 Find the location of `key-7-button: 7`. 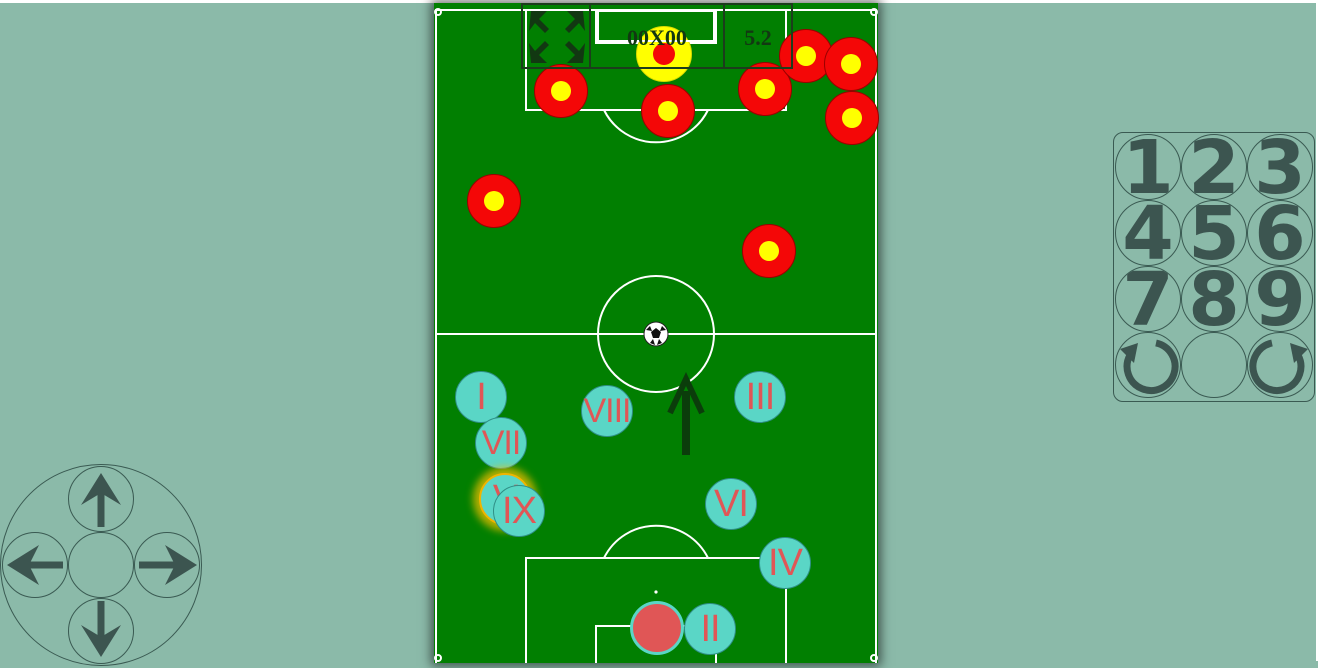

key-7-button: 7 is located at coordinates (1148, 299).